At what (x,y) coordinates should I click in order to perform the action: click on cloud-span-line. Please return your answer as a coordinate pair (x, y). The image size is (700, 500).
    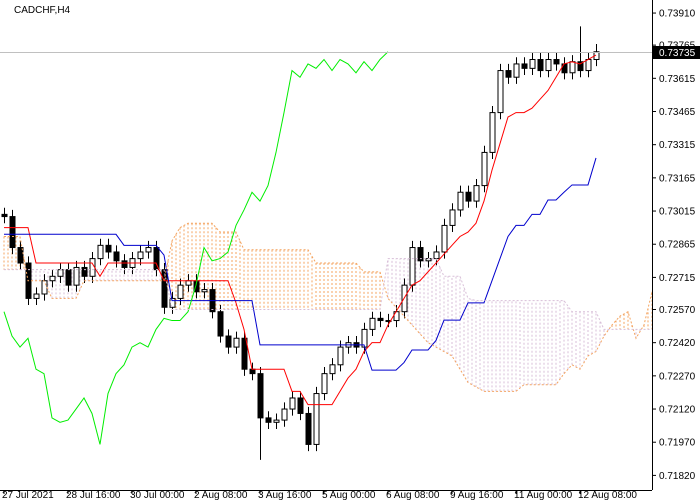
    Looking at the image, I should click on (328, 294).